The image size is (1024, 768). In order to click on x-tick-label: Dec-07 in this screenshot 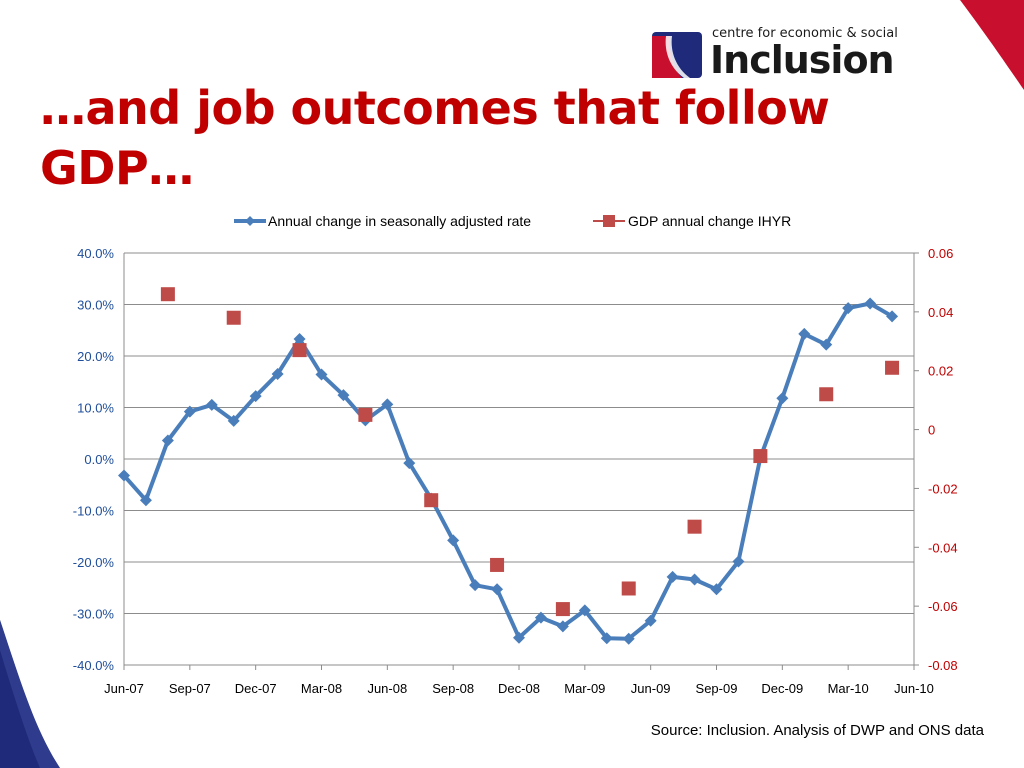, I will do `click(256, 688)`.